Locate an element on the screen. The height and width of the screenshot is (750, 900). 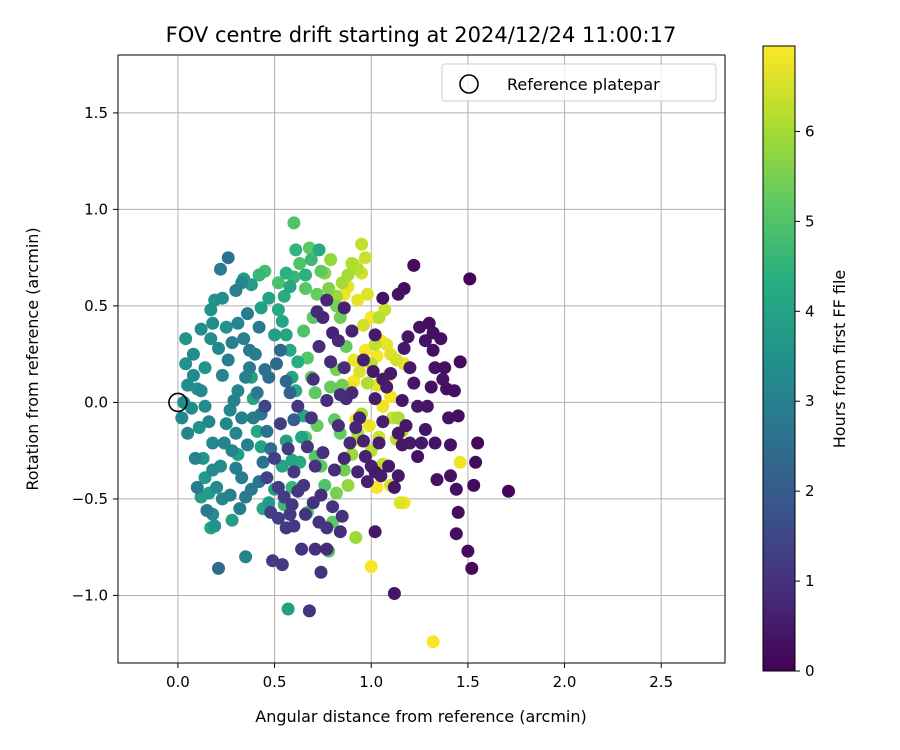
y-tick-label: −0.5 is located at coordinates (90, 499).